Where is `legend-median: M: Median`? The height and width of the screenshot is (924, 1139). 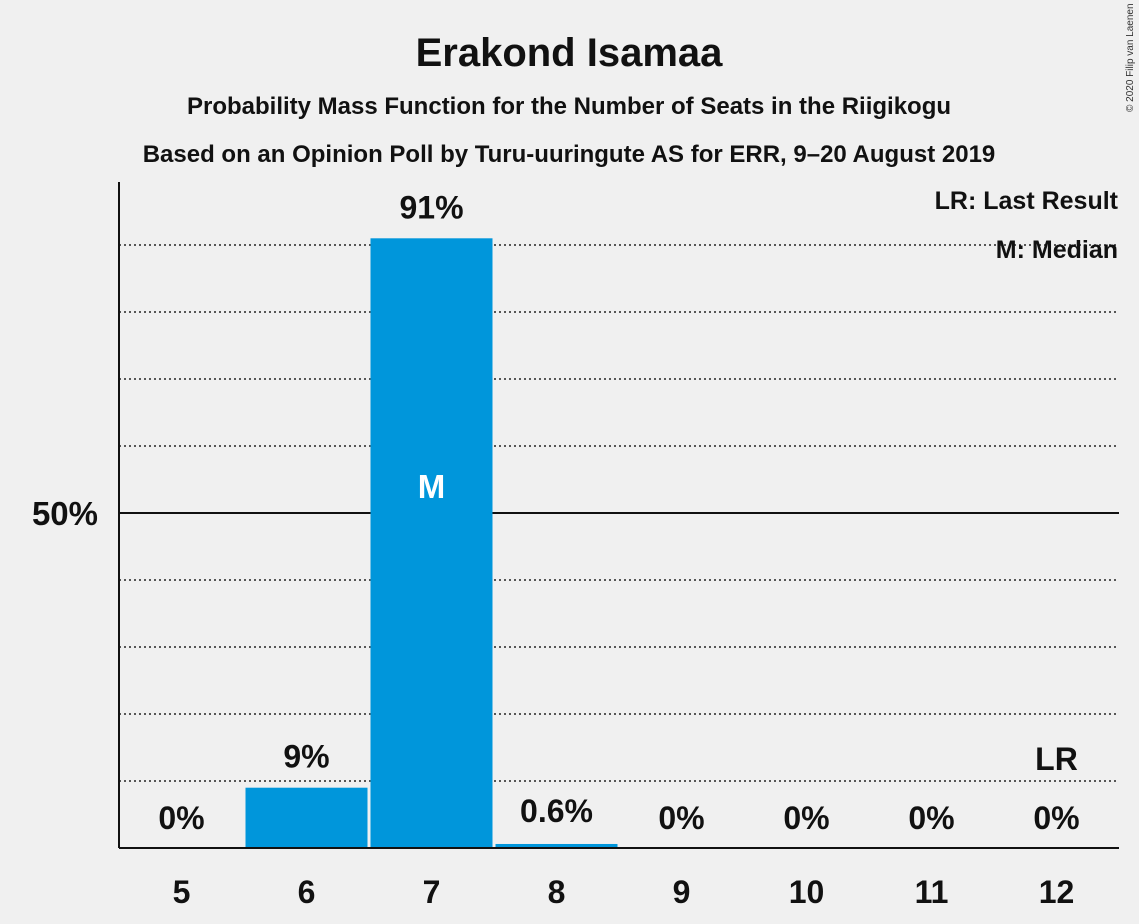 legend-median: M: Median is located at coordinates (1057, 250).